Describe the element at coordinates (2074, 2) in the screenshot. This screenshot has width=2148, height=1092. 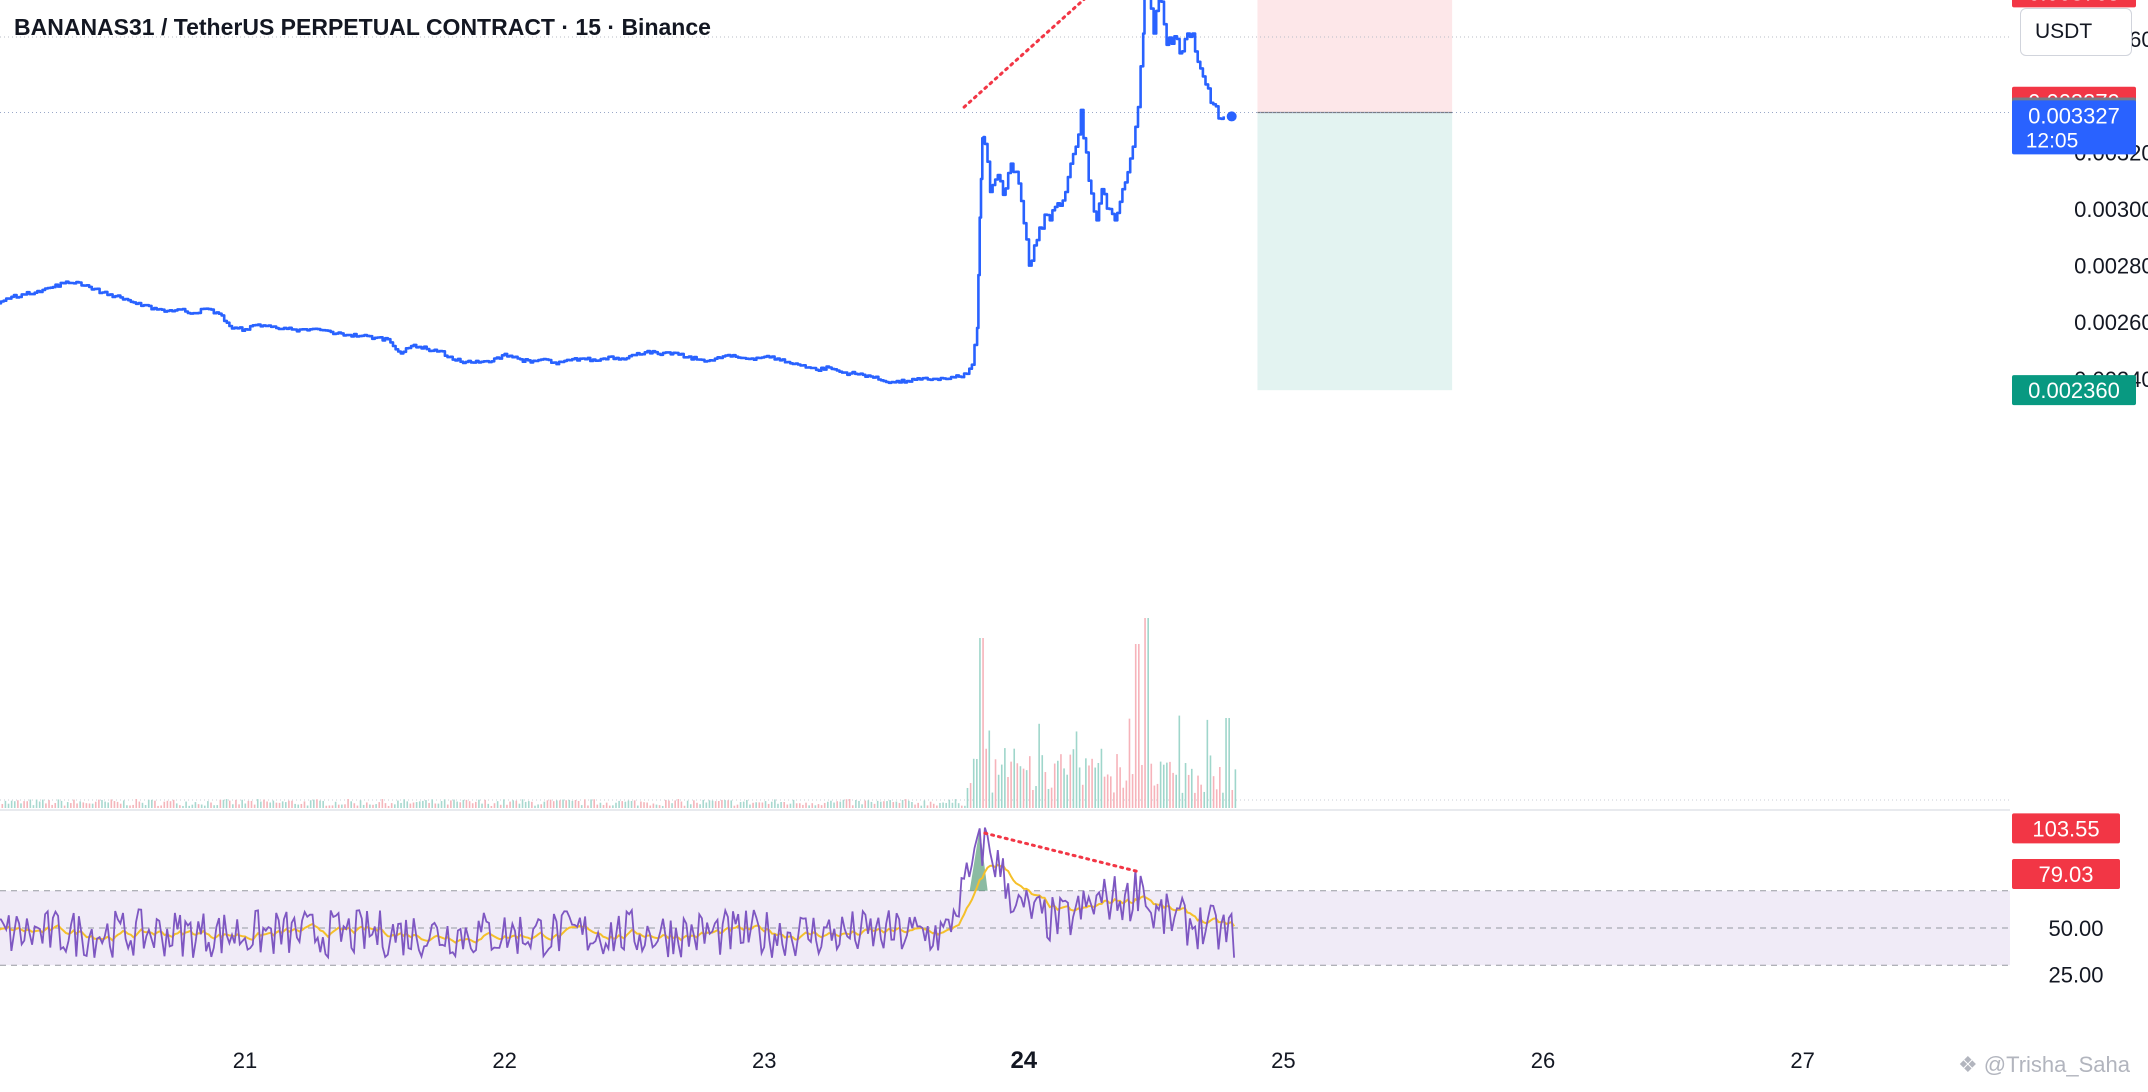
I see `price-axis-badge-text: 0.003765` at that location.